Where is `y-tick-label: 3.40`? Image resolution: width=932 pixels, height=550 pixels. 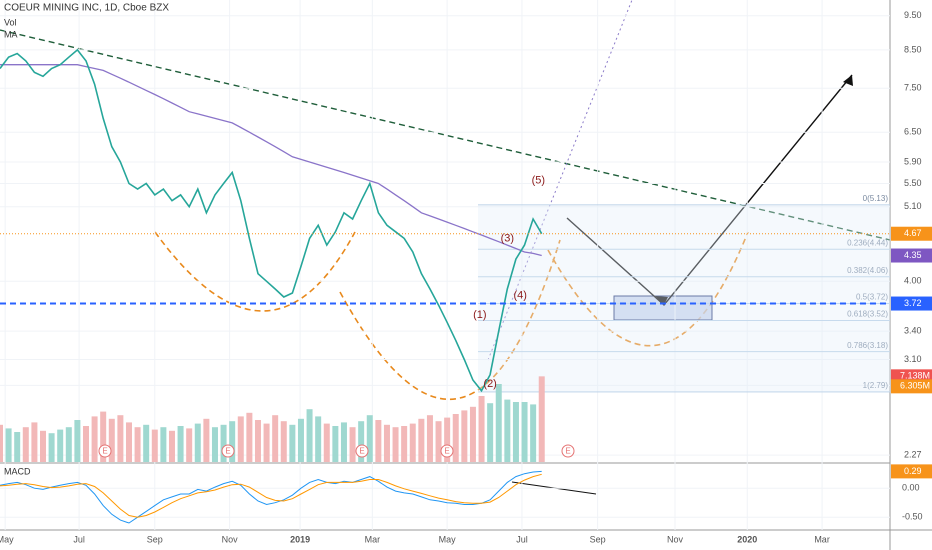
y-tick-label: 3.40 is located at coordinates (913, 331).